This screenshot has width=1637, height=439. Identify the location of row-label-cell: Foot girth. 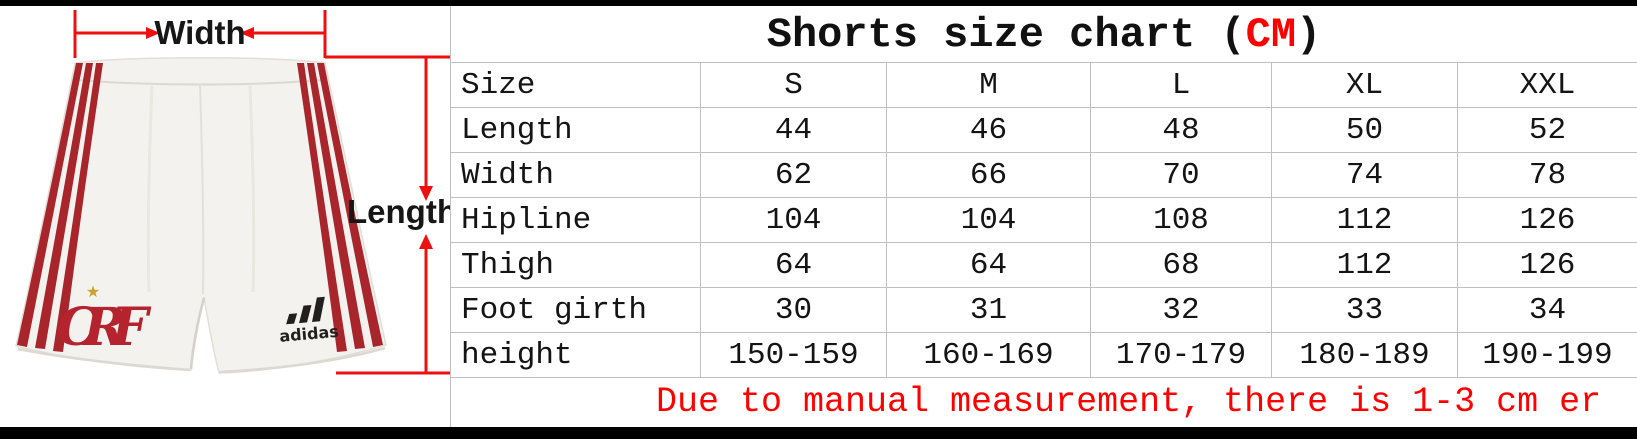
(575, 310).